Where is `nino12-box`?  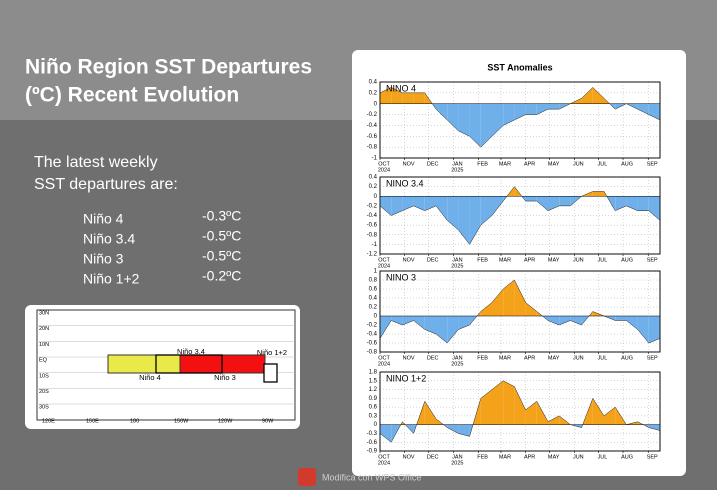 nino12-box is located at coordinates (270, 373).